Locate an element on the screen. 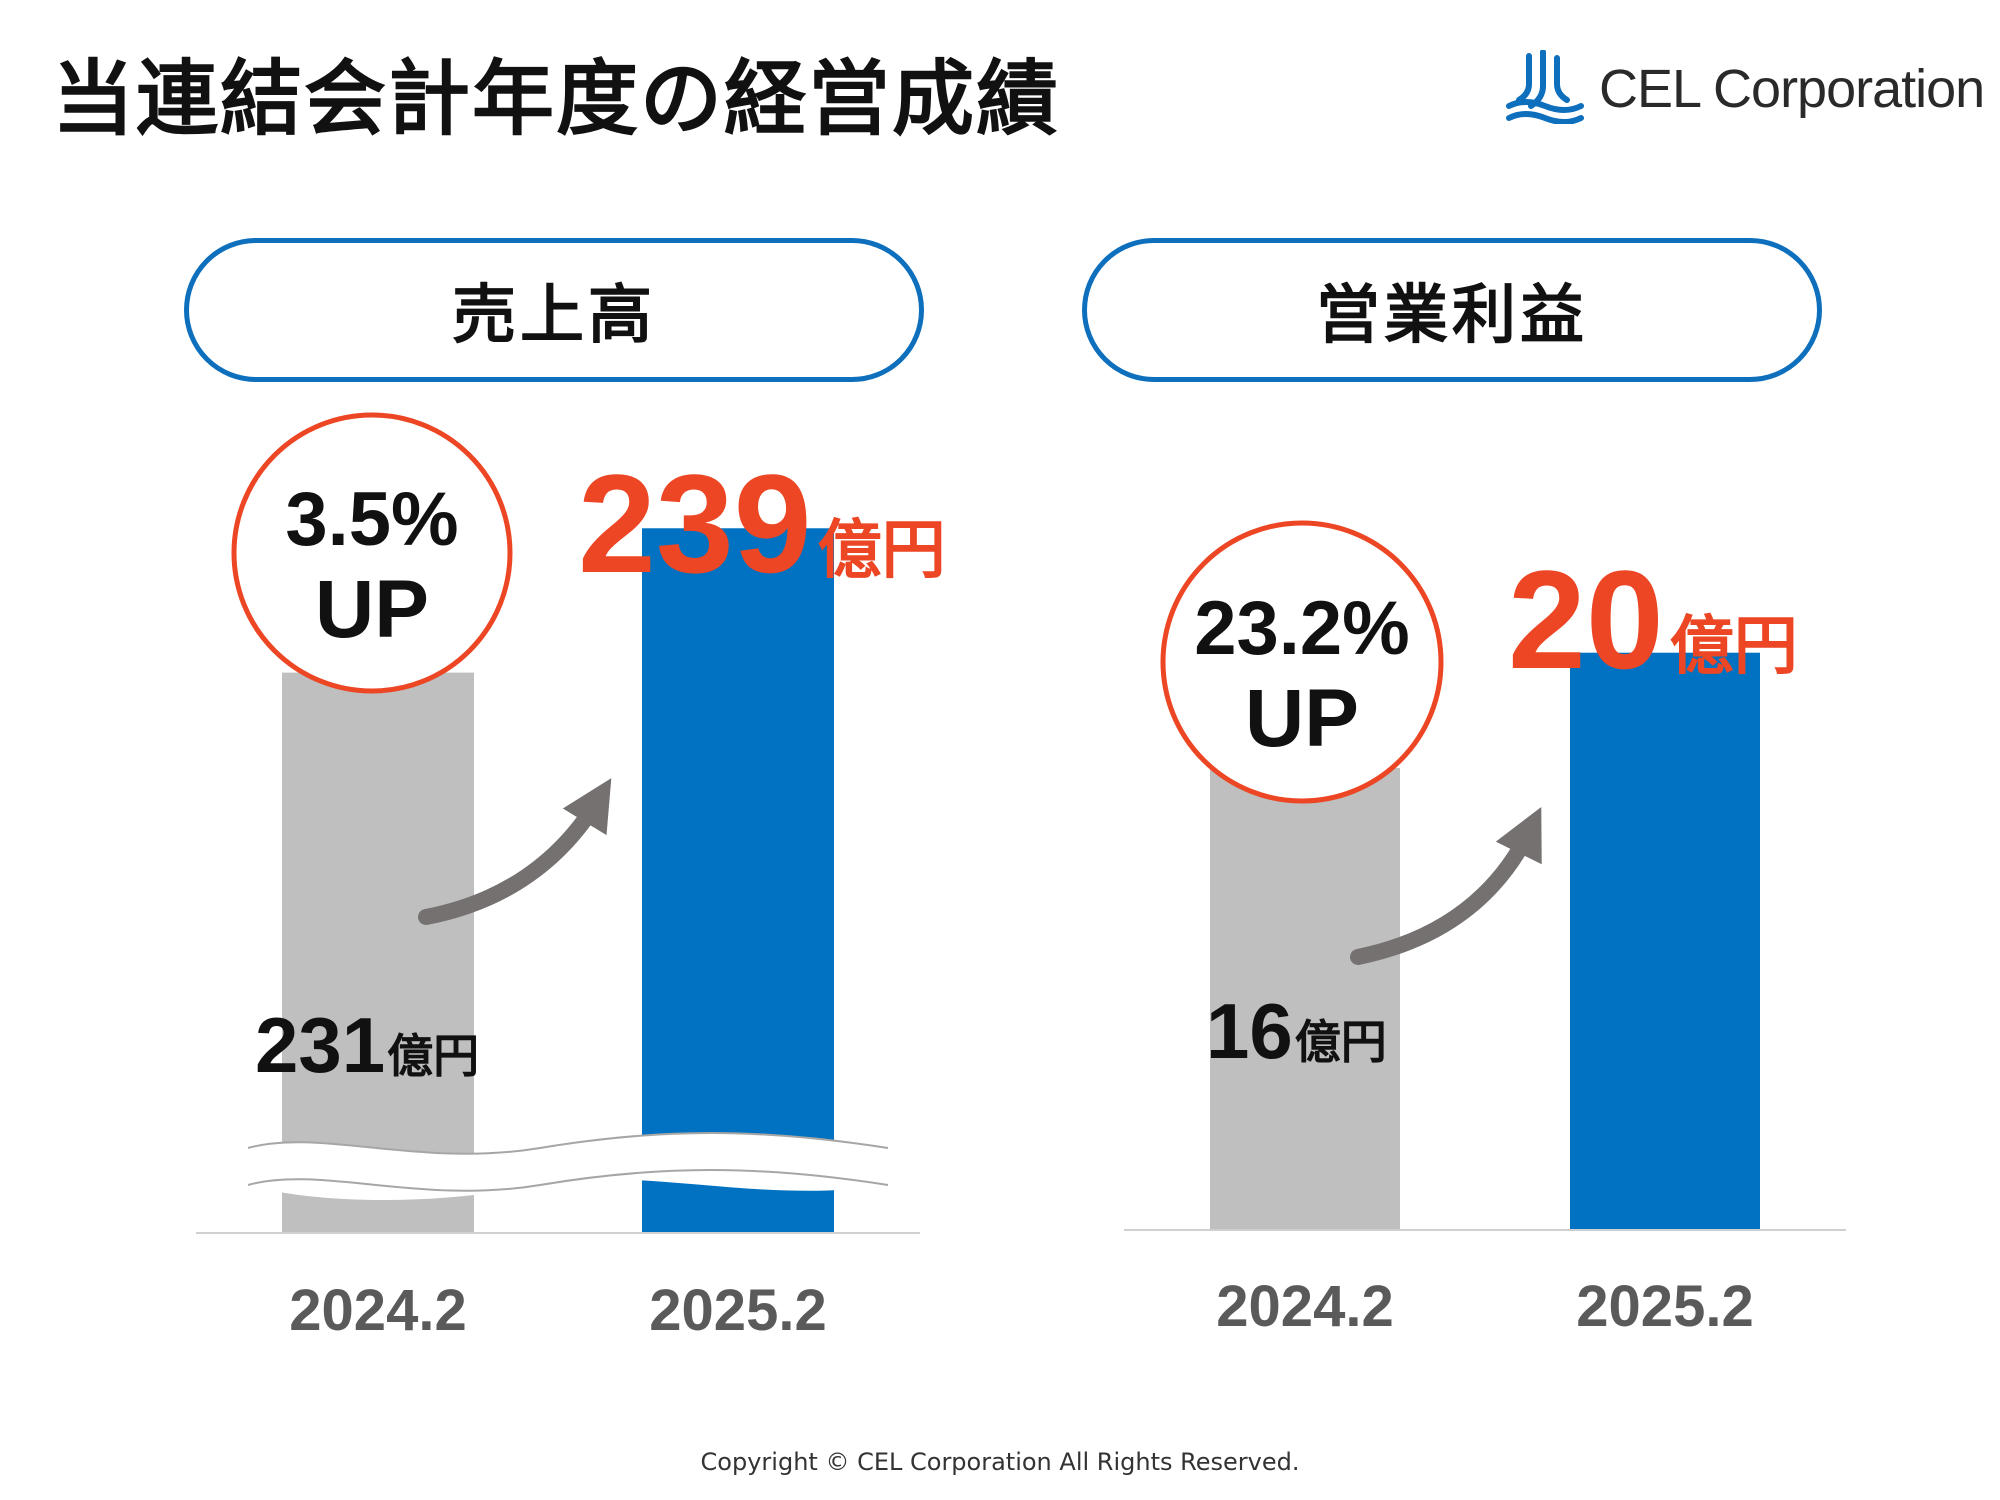  previous-value-label: 16億円 is located at coordinates (1296, 1031).